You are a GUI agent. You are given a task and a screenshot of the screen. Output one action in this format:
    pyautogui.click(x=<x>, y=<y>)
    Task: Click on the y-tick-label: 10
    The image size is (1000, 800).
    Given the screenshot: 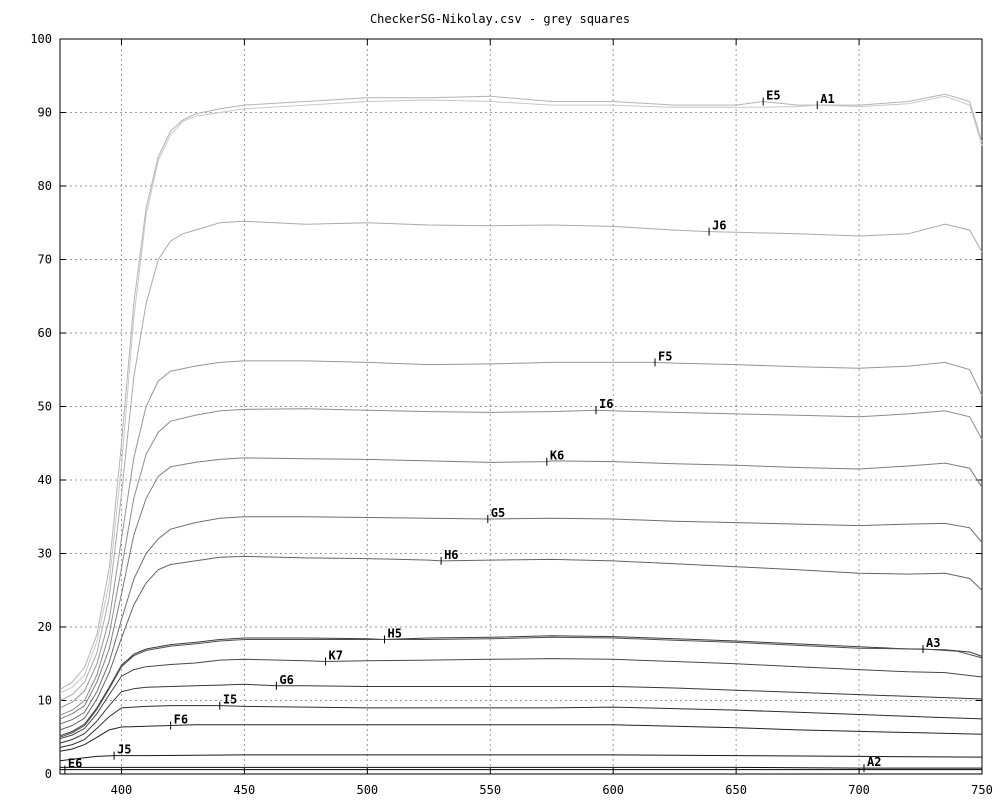 What is the action you would take?
    pyautogui.click(x=45, y=701)
    